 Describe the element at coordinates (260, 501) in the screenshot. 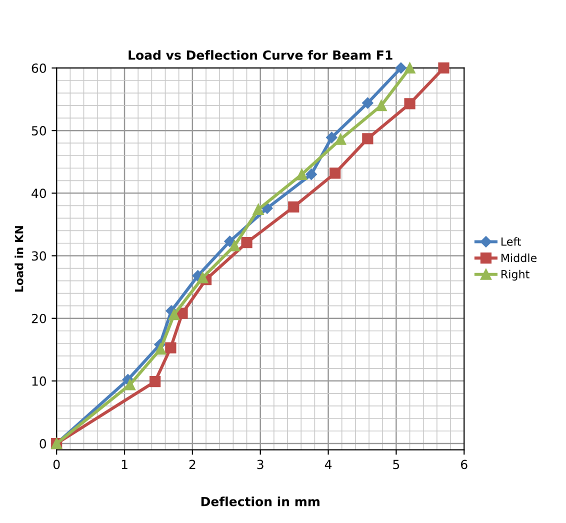

I see `x-axis-title: Deflection in mm` at that location.